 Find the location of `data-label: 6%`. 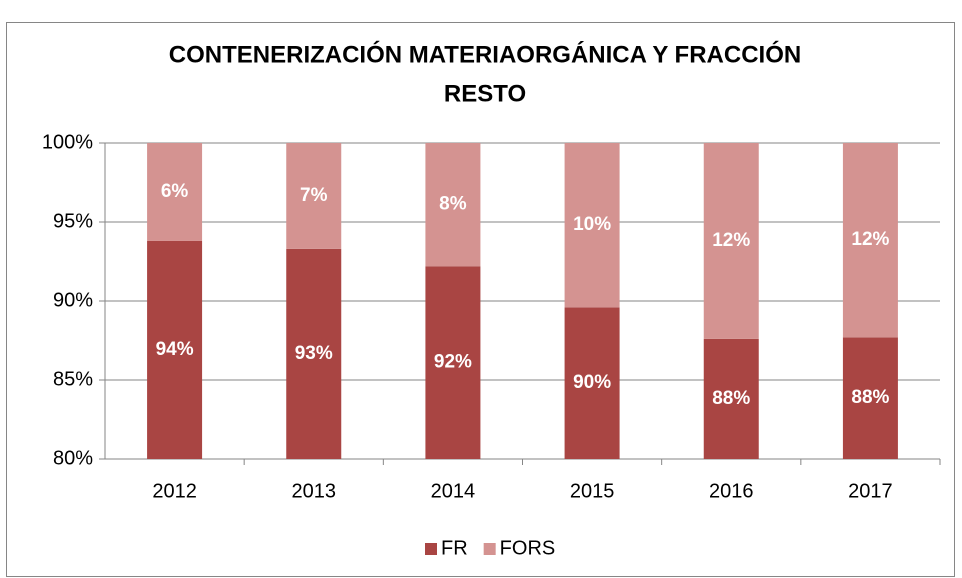

data-label: 6% is located at coordinates (175, 191).